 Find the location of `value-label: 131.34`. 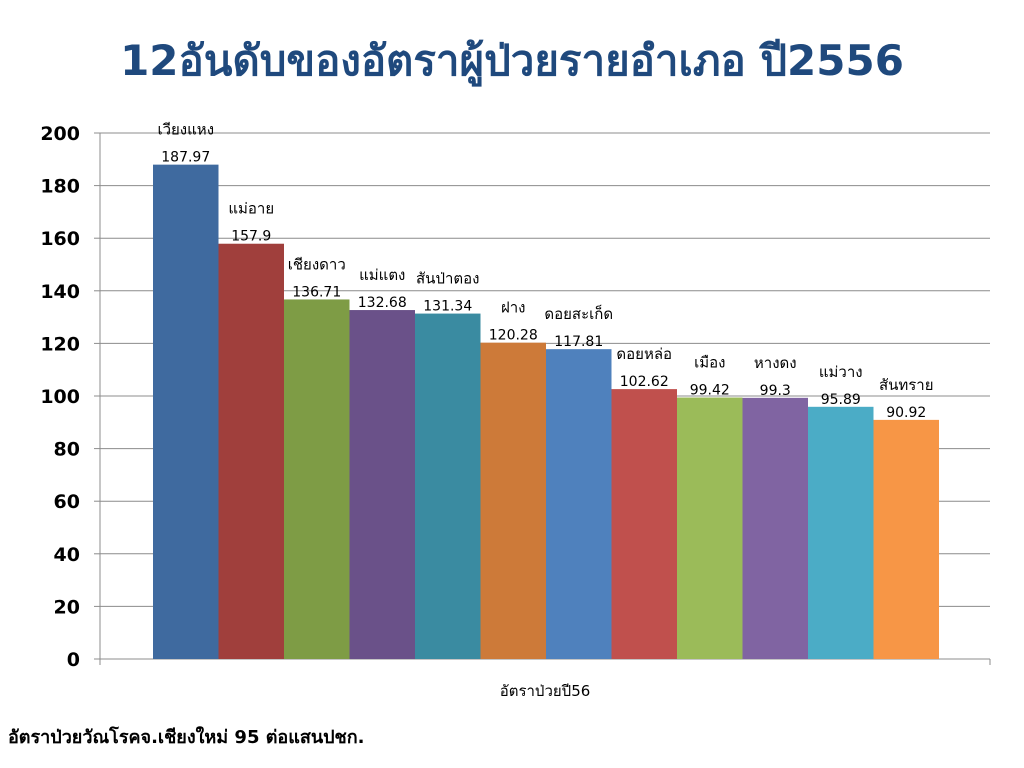

value-label: 131.34 is located at coordinates (447, 307).